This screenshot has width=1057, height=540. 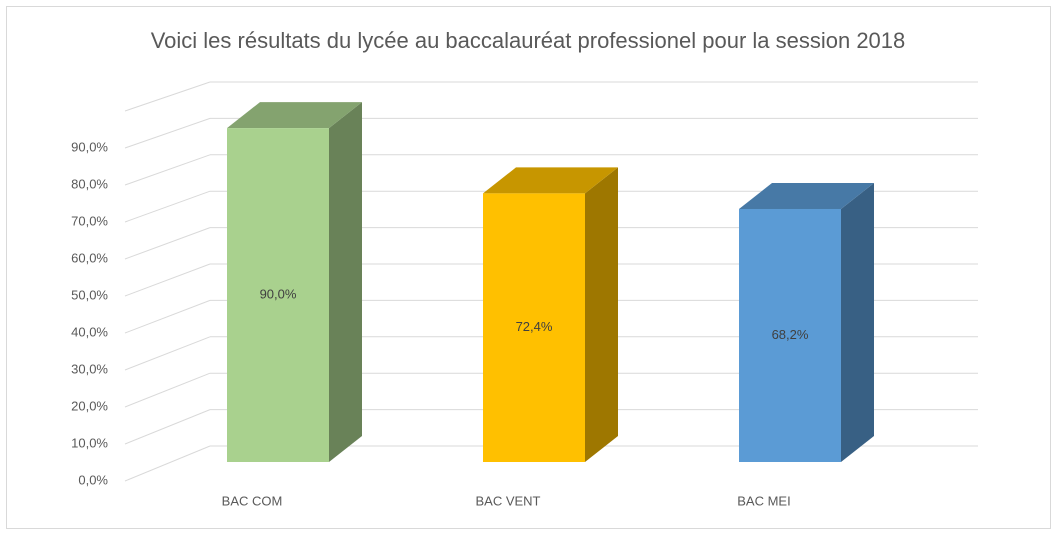 What do you see at coordinates (763, 500) in the screenshot?
I see `x-tick-label: BAC MEI` at bounding box center [763, 500].